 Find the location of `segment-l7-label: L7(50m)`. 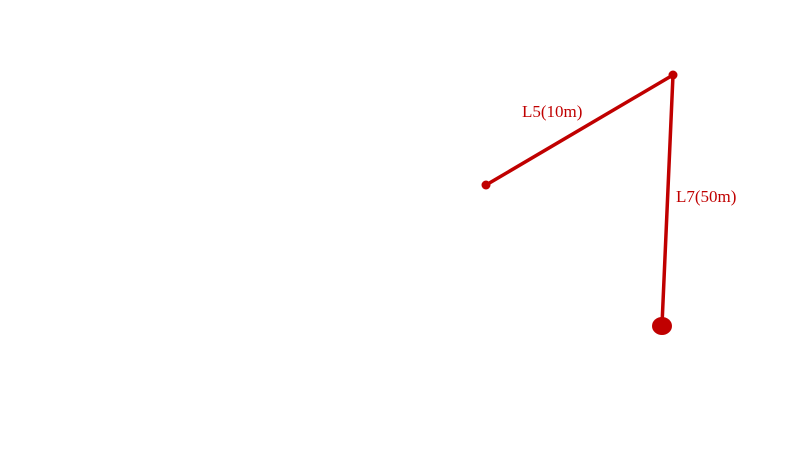

segment-l7-label: L7(50m) is located at coordinates (706, 196).